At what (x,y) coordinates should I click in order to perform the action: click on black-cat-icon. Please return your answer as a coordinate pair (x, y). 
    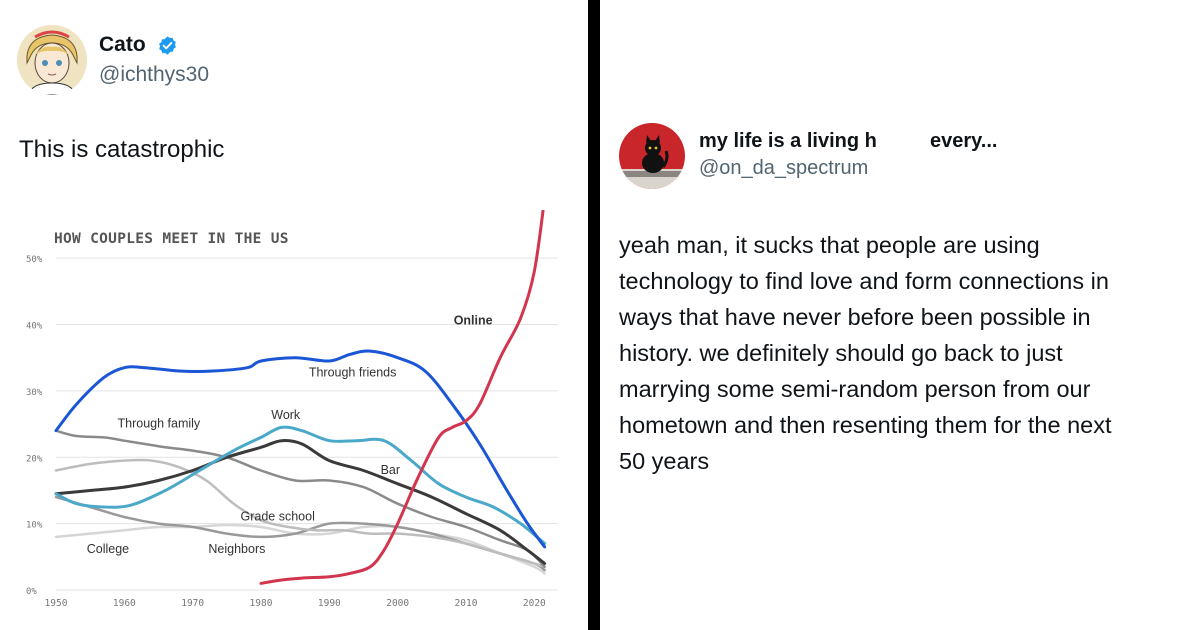
    Looking at the image, I should click on (652, 156).